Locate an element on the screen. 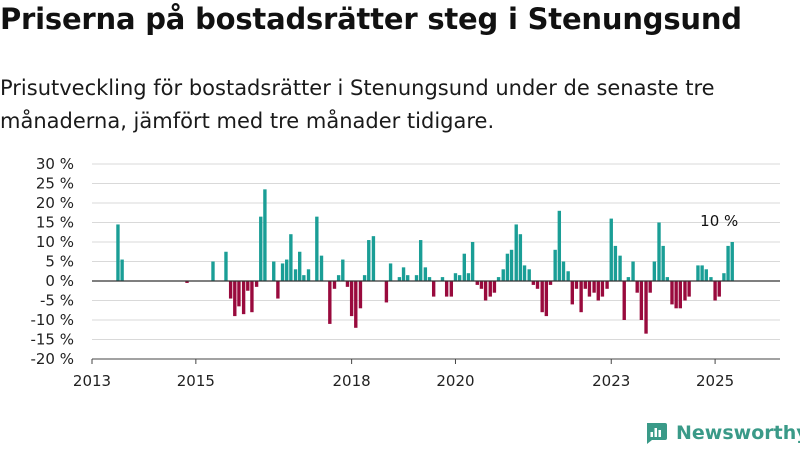 The image size is (800, 450). y-tick-label: 5 % is located at coordinates (59, 262).